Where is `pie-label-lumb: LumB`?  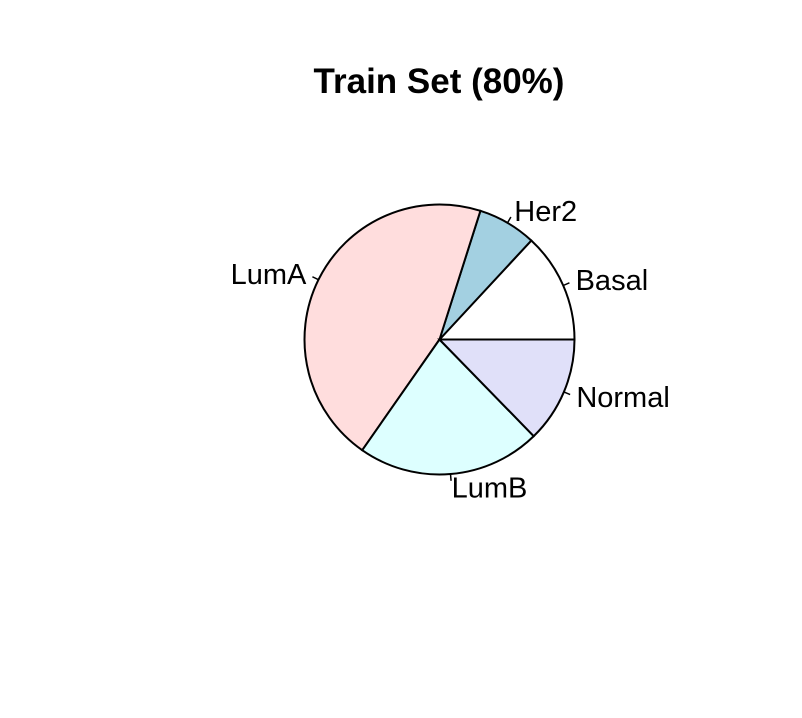
pie-label-lumb: LumB is located at coordinates (490, 489).